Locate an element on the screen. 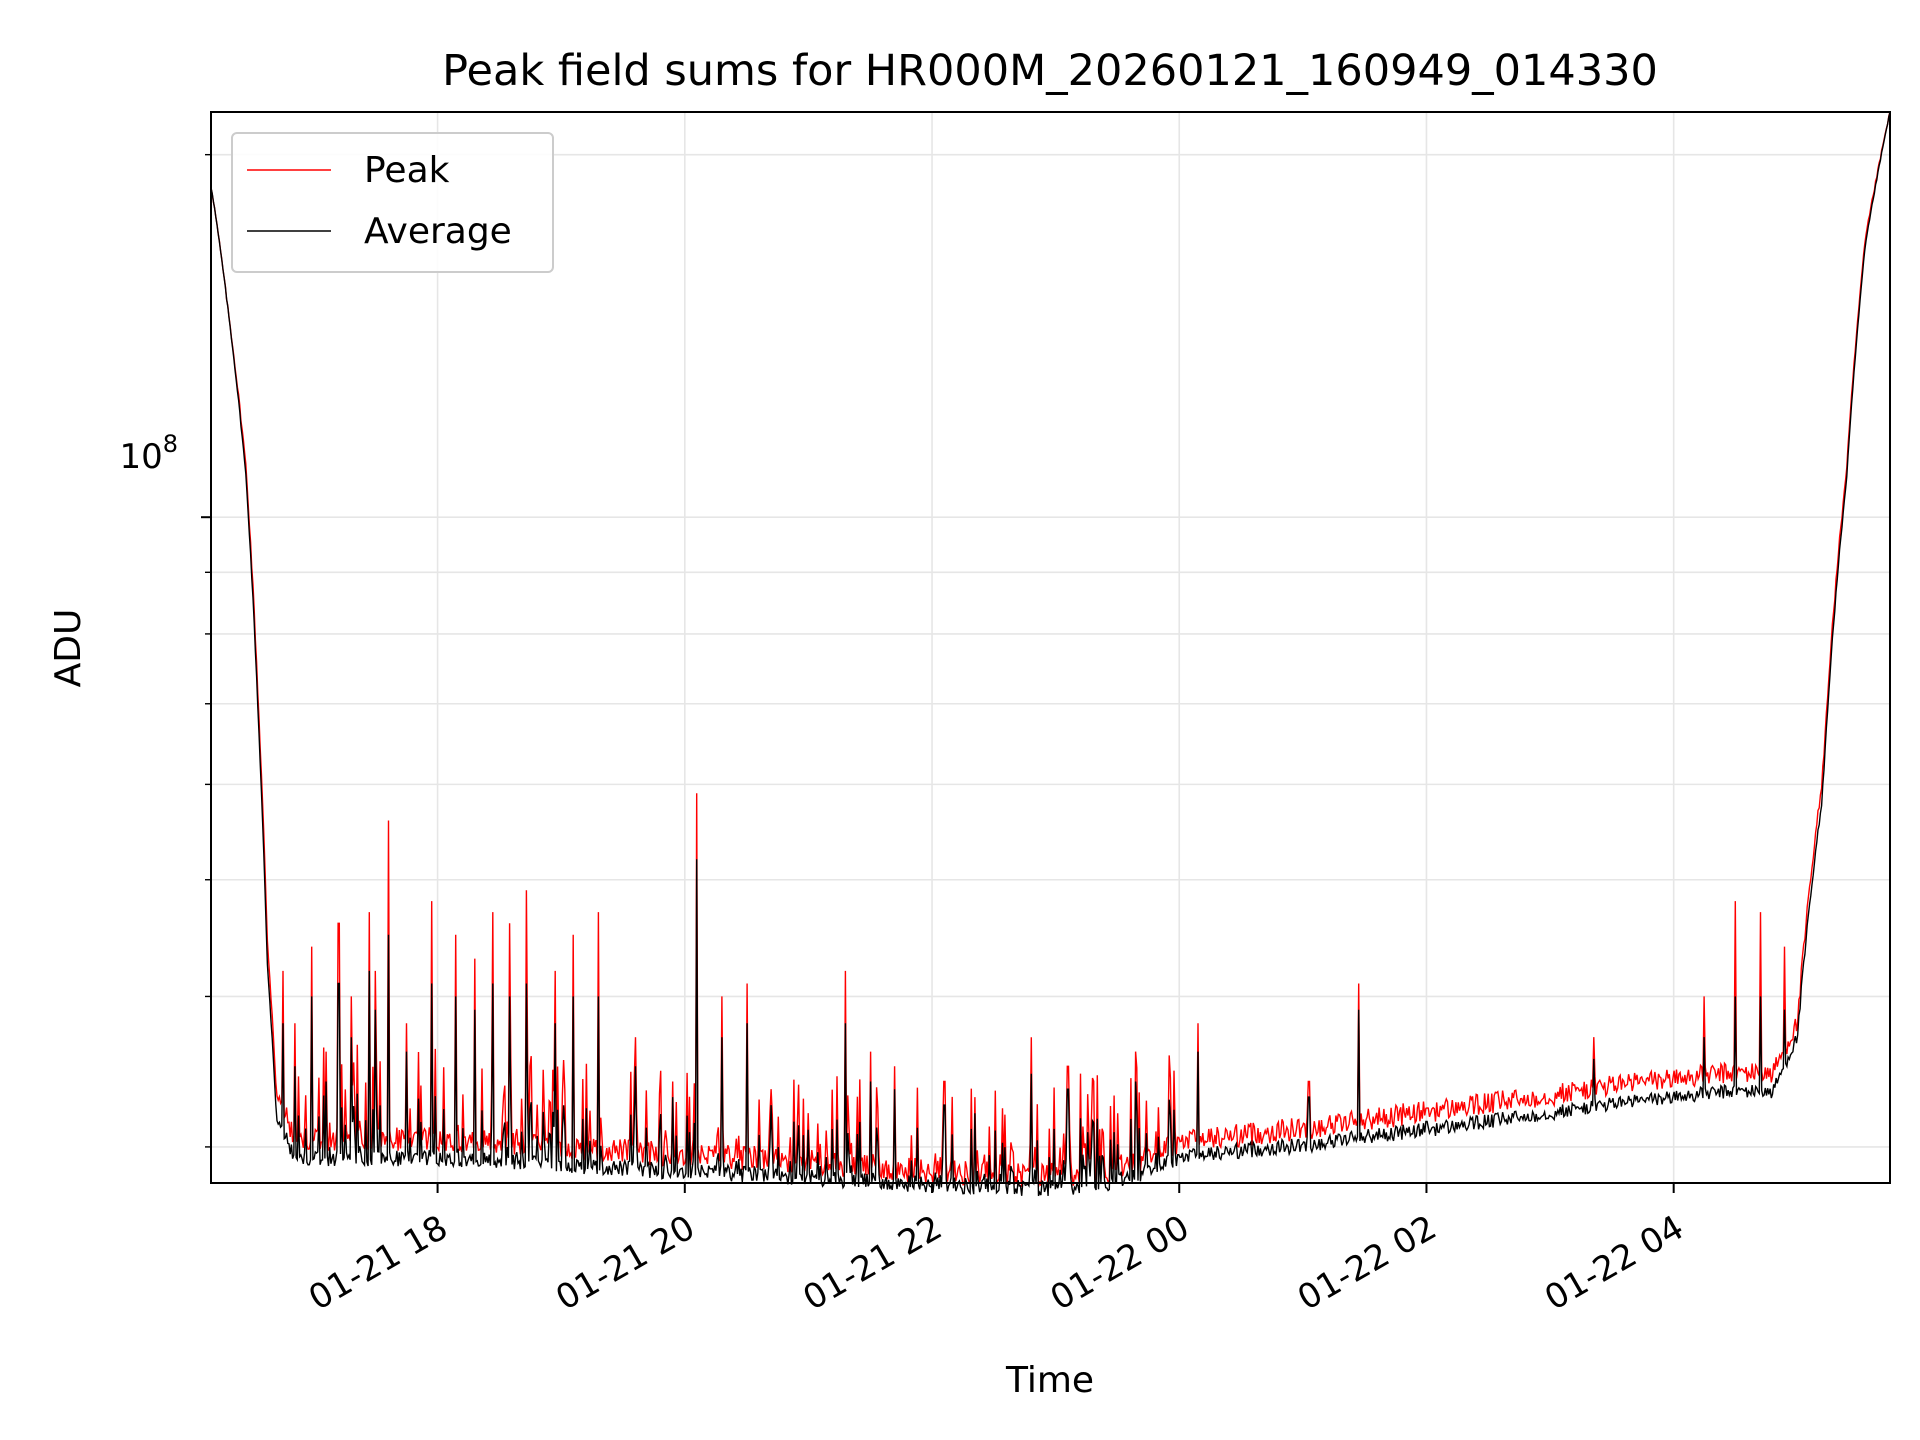 The width and height of the screenshot is (1920, 1440). x-tick-label: 01-21 20 is located at coordinates (625, 1263).